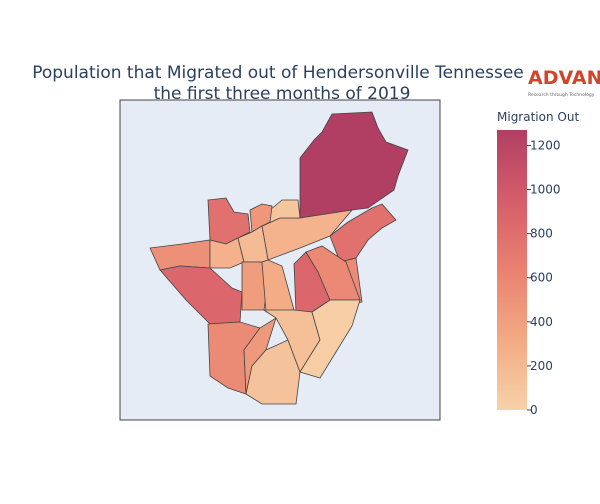 The image size is (600, 504). What do you see at coordinates (512, 270) in the screenshot?
I see `colorbar` at bounding box center [512, 270].